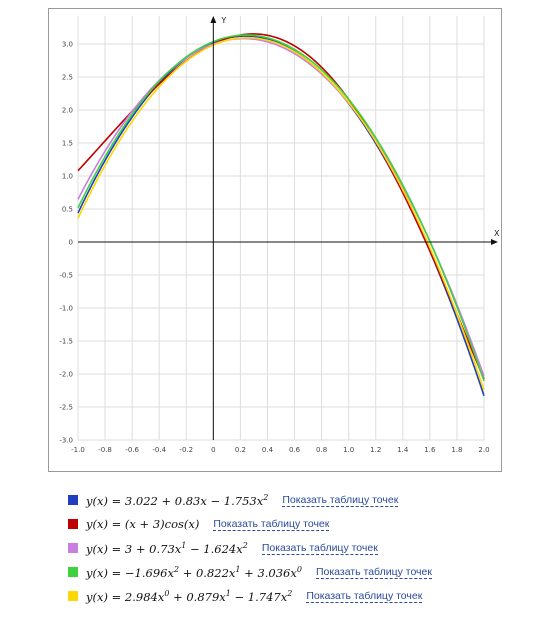 The width and height of the screenshot is (548, 620). Describe the element at coordinates (67, 177) in the screenshot. I see `y-tick-label: 1.0` at that location.